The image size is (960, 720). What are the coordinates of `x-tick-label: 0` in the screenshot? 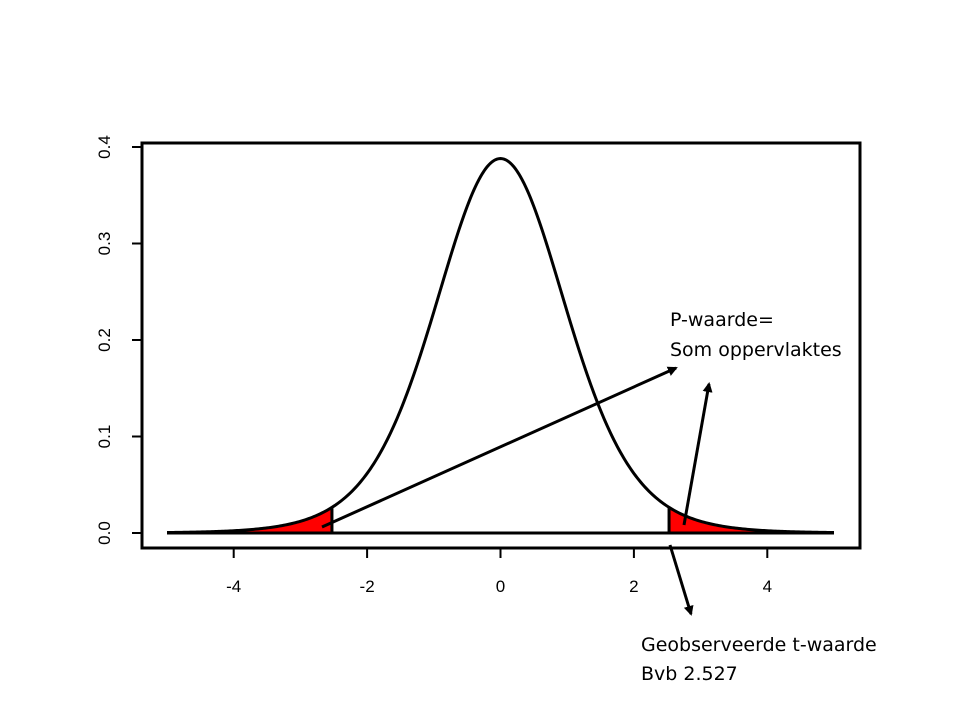 It's located at (500, 586).